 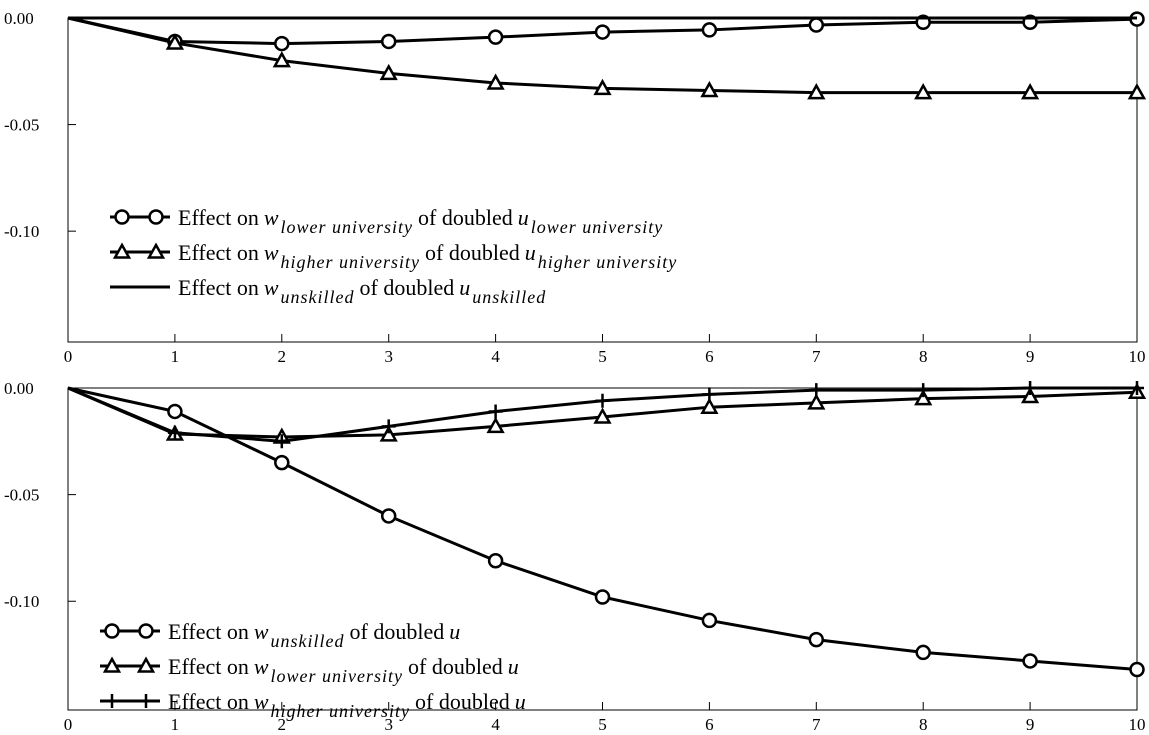 I want to click on legend-label: Effect on w higher university of doubled u, so click(x=347, y=705).